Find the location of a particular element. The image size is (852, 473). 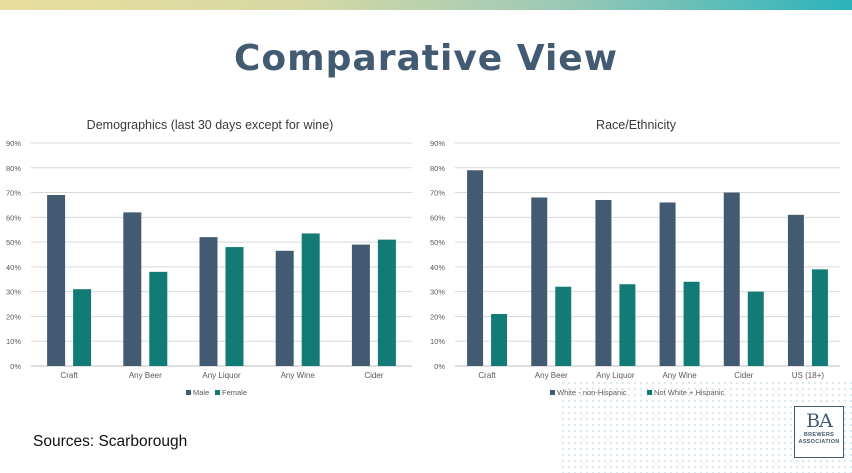

legend-label: White - non-Hispanic is located at coordinates (592, 392).